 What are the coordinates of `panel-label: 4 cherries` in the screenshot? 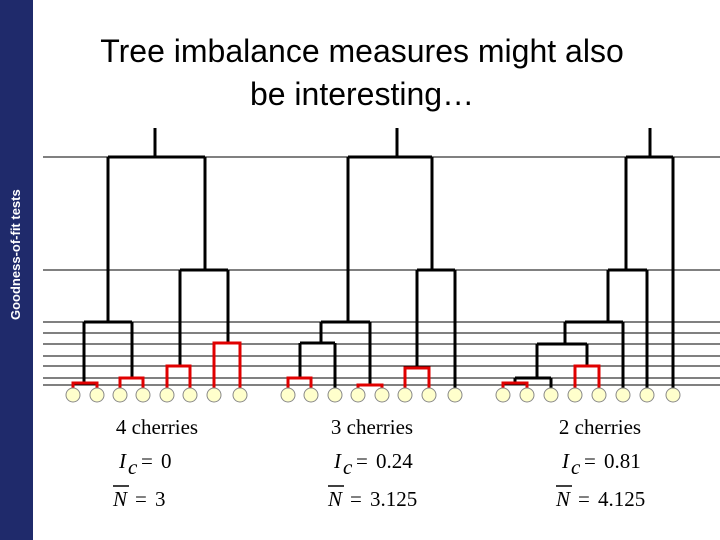 It's located at (157, 427).